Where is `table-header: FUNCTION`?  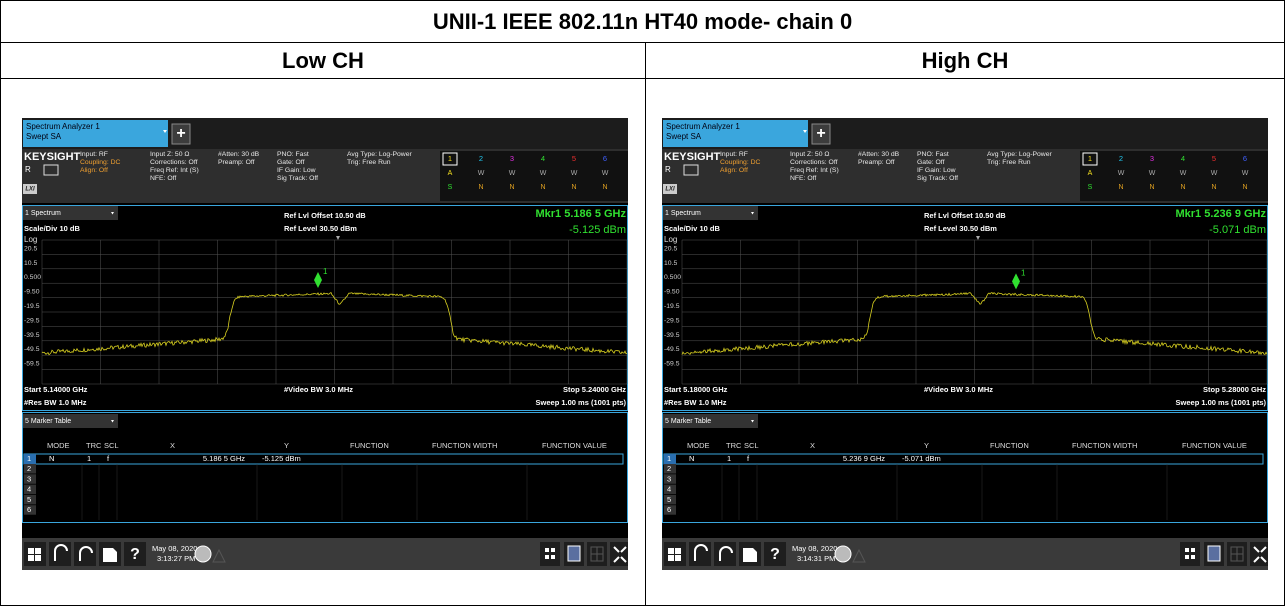
table-header: FUNCTION is located at coordinates (369, 445).